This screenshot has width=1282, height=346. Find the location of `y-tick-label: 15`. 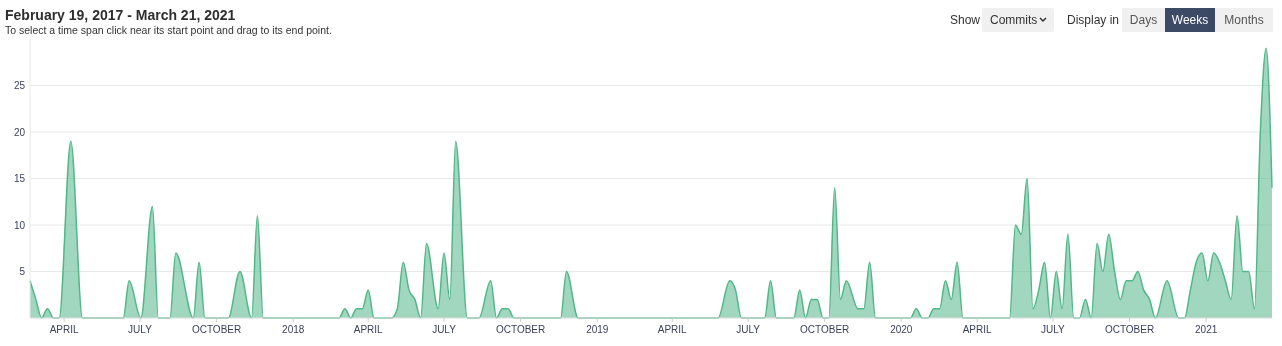

y-tick-label: 15 is located at coordinates (19, 178).